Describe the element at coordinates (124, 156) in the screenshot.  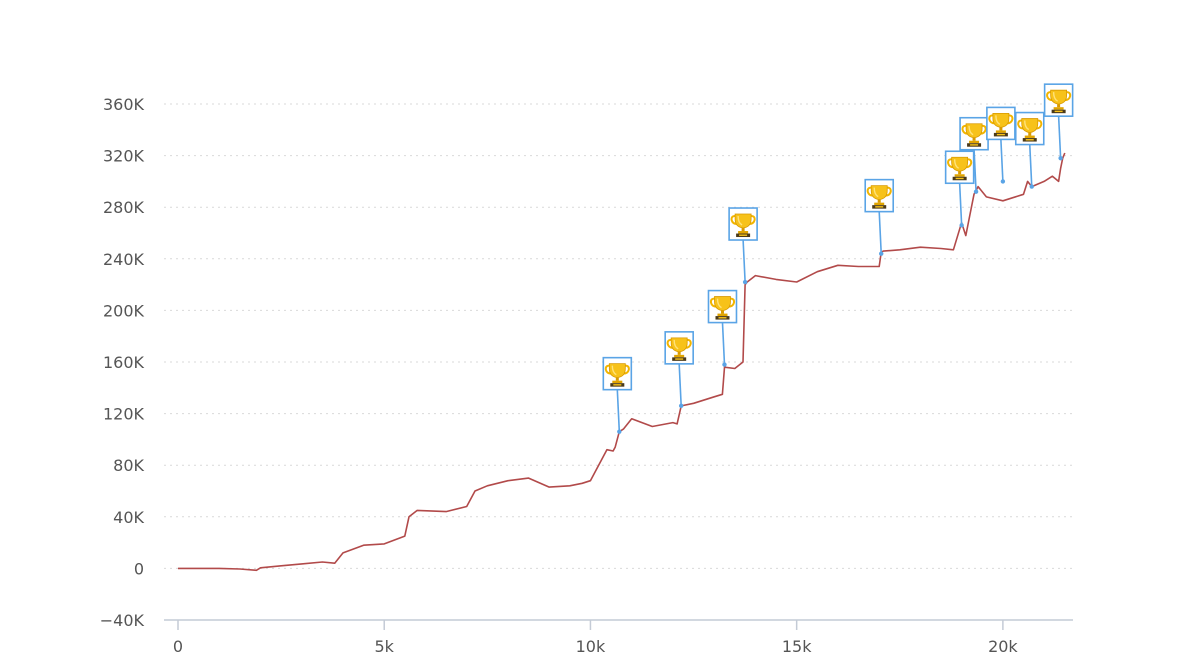
I see `y-tick-label: 320K` at that location.